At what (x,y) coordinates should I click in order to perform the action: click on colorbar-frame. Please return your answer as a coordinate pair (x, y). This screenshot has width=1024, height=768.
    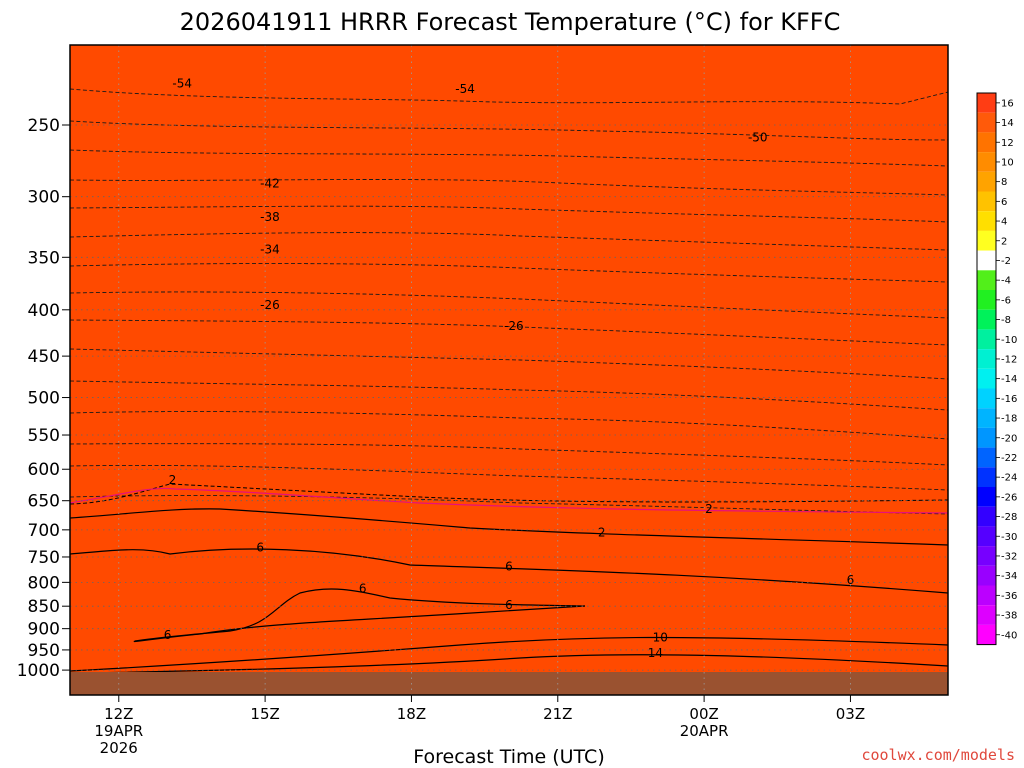
    Looking at the image, I should click on (986, 369).